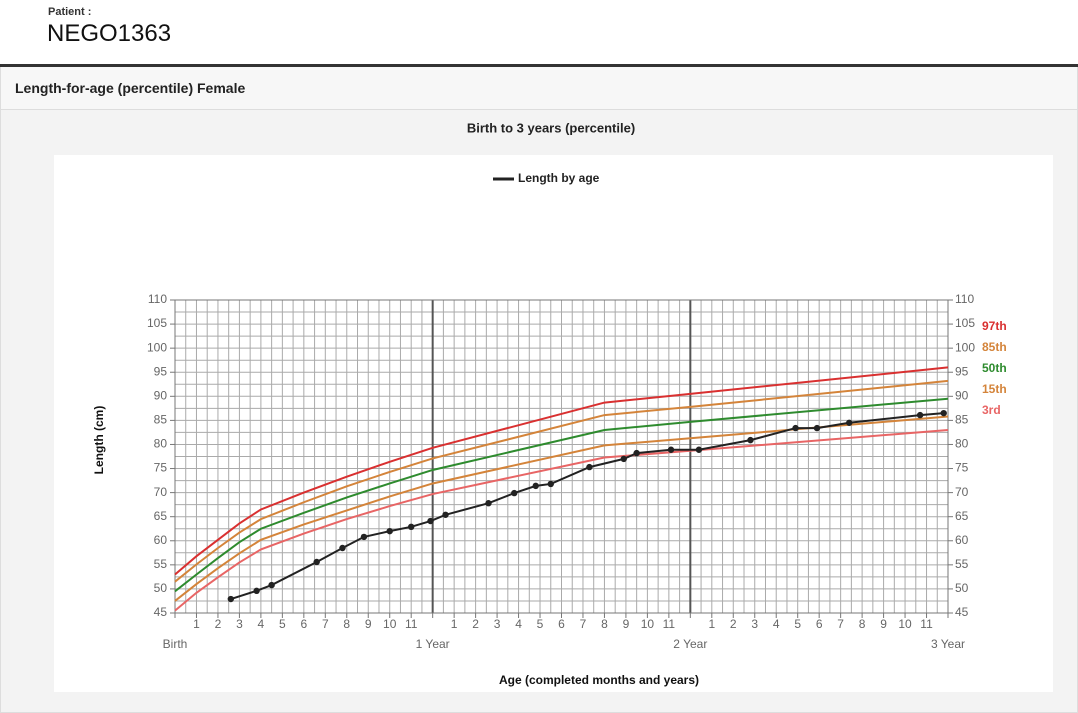  What do you see at coordinates (130, 88) in the screenshot?
I see `panel-title: Length-for-age (percentile) Female` at bounding box center [130, 88].